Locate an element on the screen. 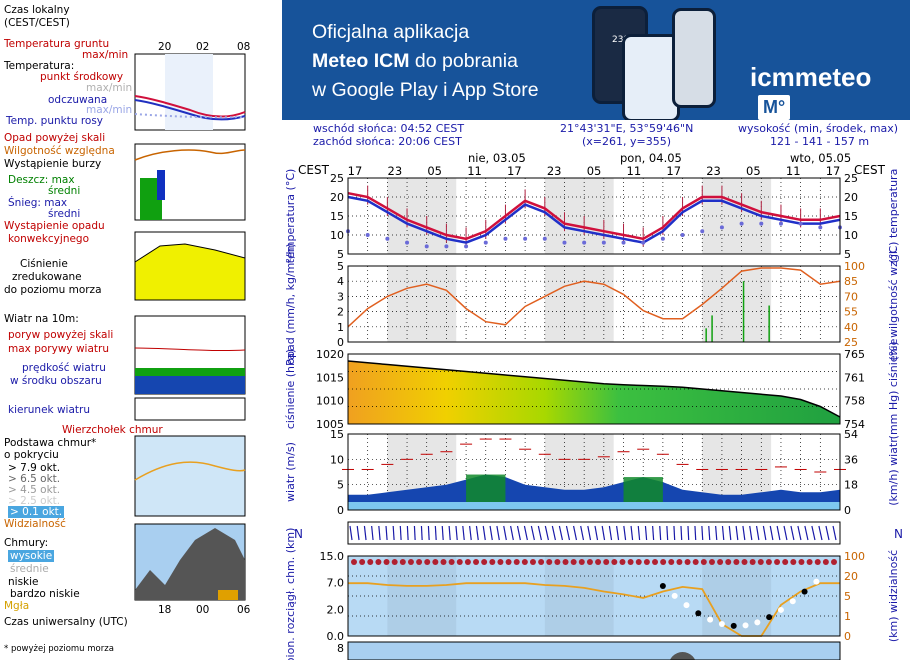 This screenshot has height=660, width=910. axis-label: (km/h) wiatr is located at coordinates (893, 472).